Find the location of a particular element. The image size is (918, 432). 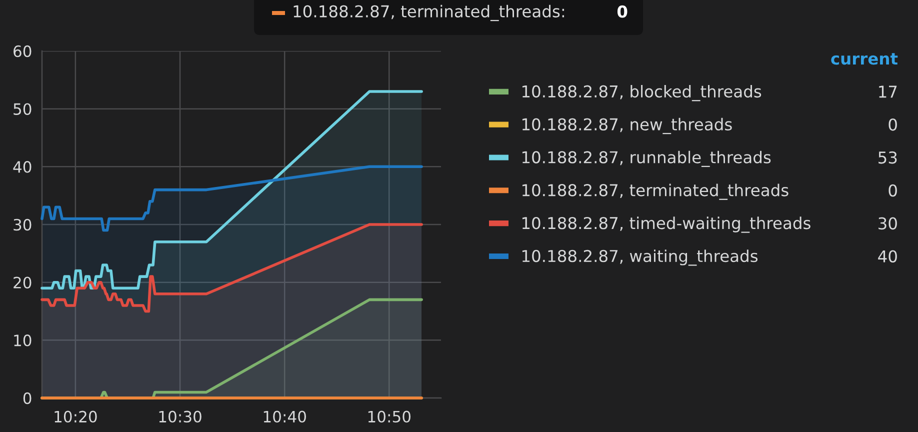

y-tick-label: 30 is located at coordinates (23, 224).